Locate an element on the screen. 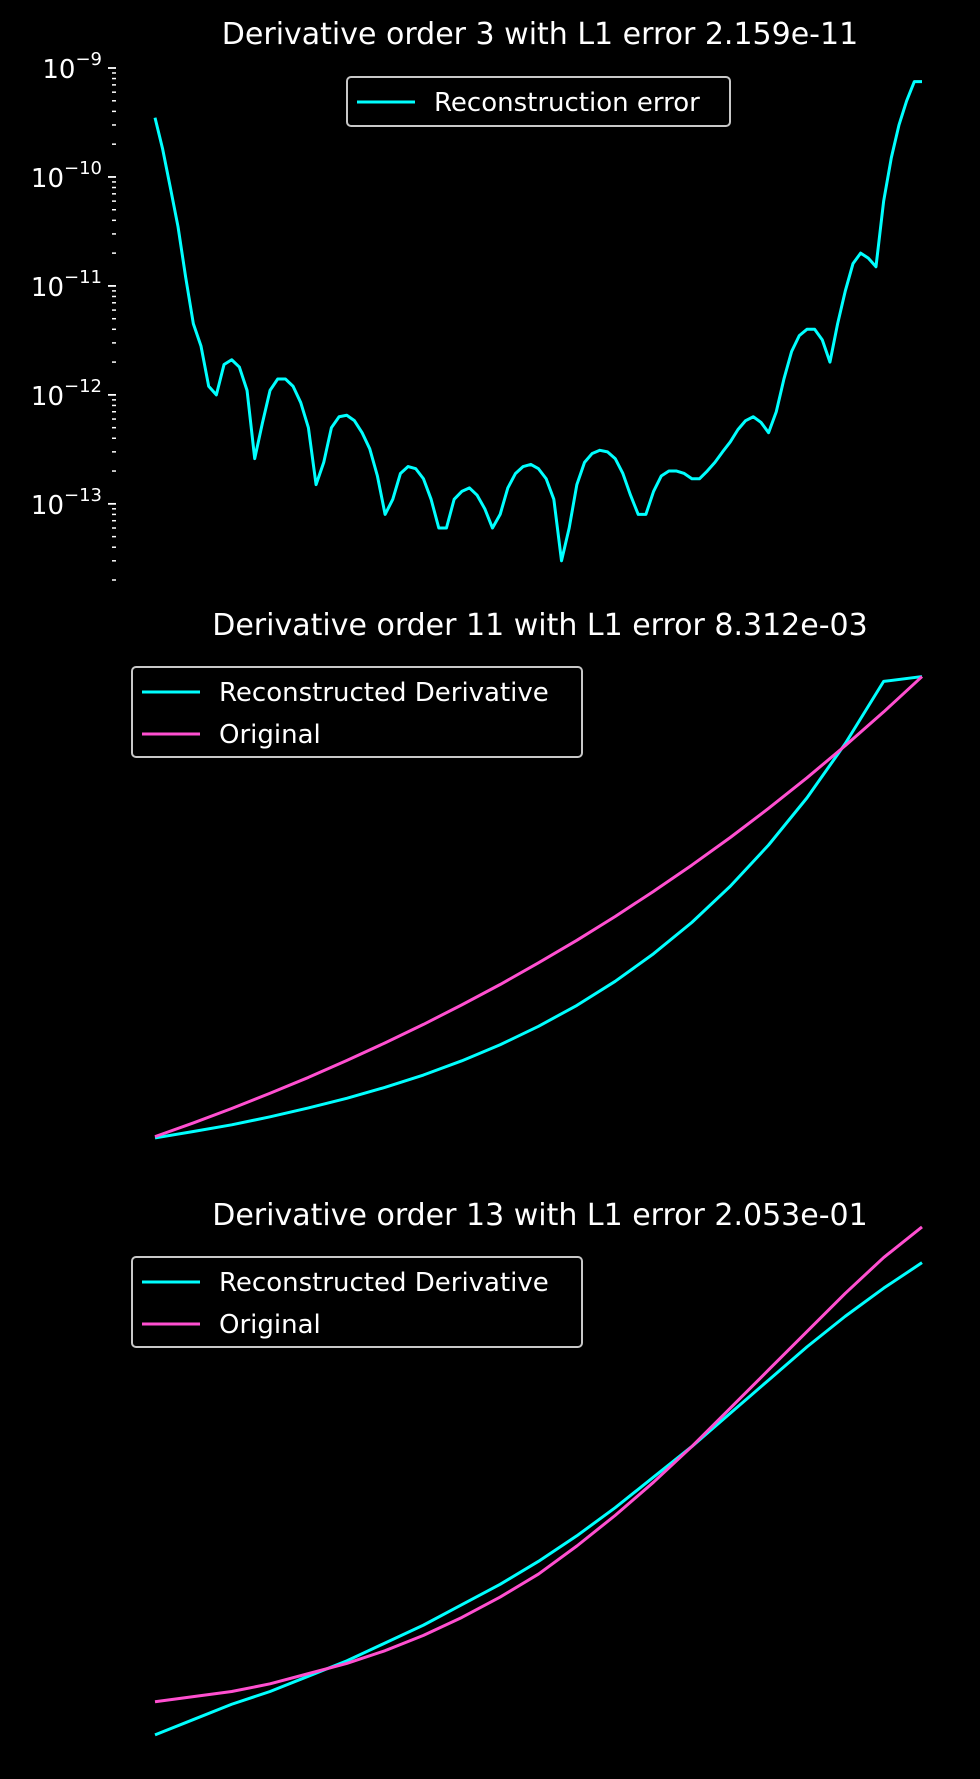 The image size is (980, 1779). y-tick-label: 10−12 is located at coordinates (66, 394).